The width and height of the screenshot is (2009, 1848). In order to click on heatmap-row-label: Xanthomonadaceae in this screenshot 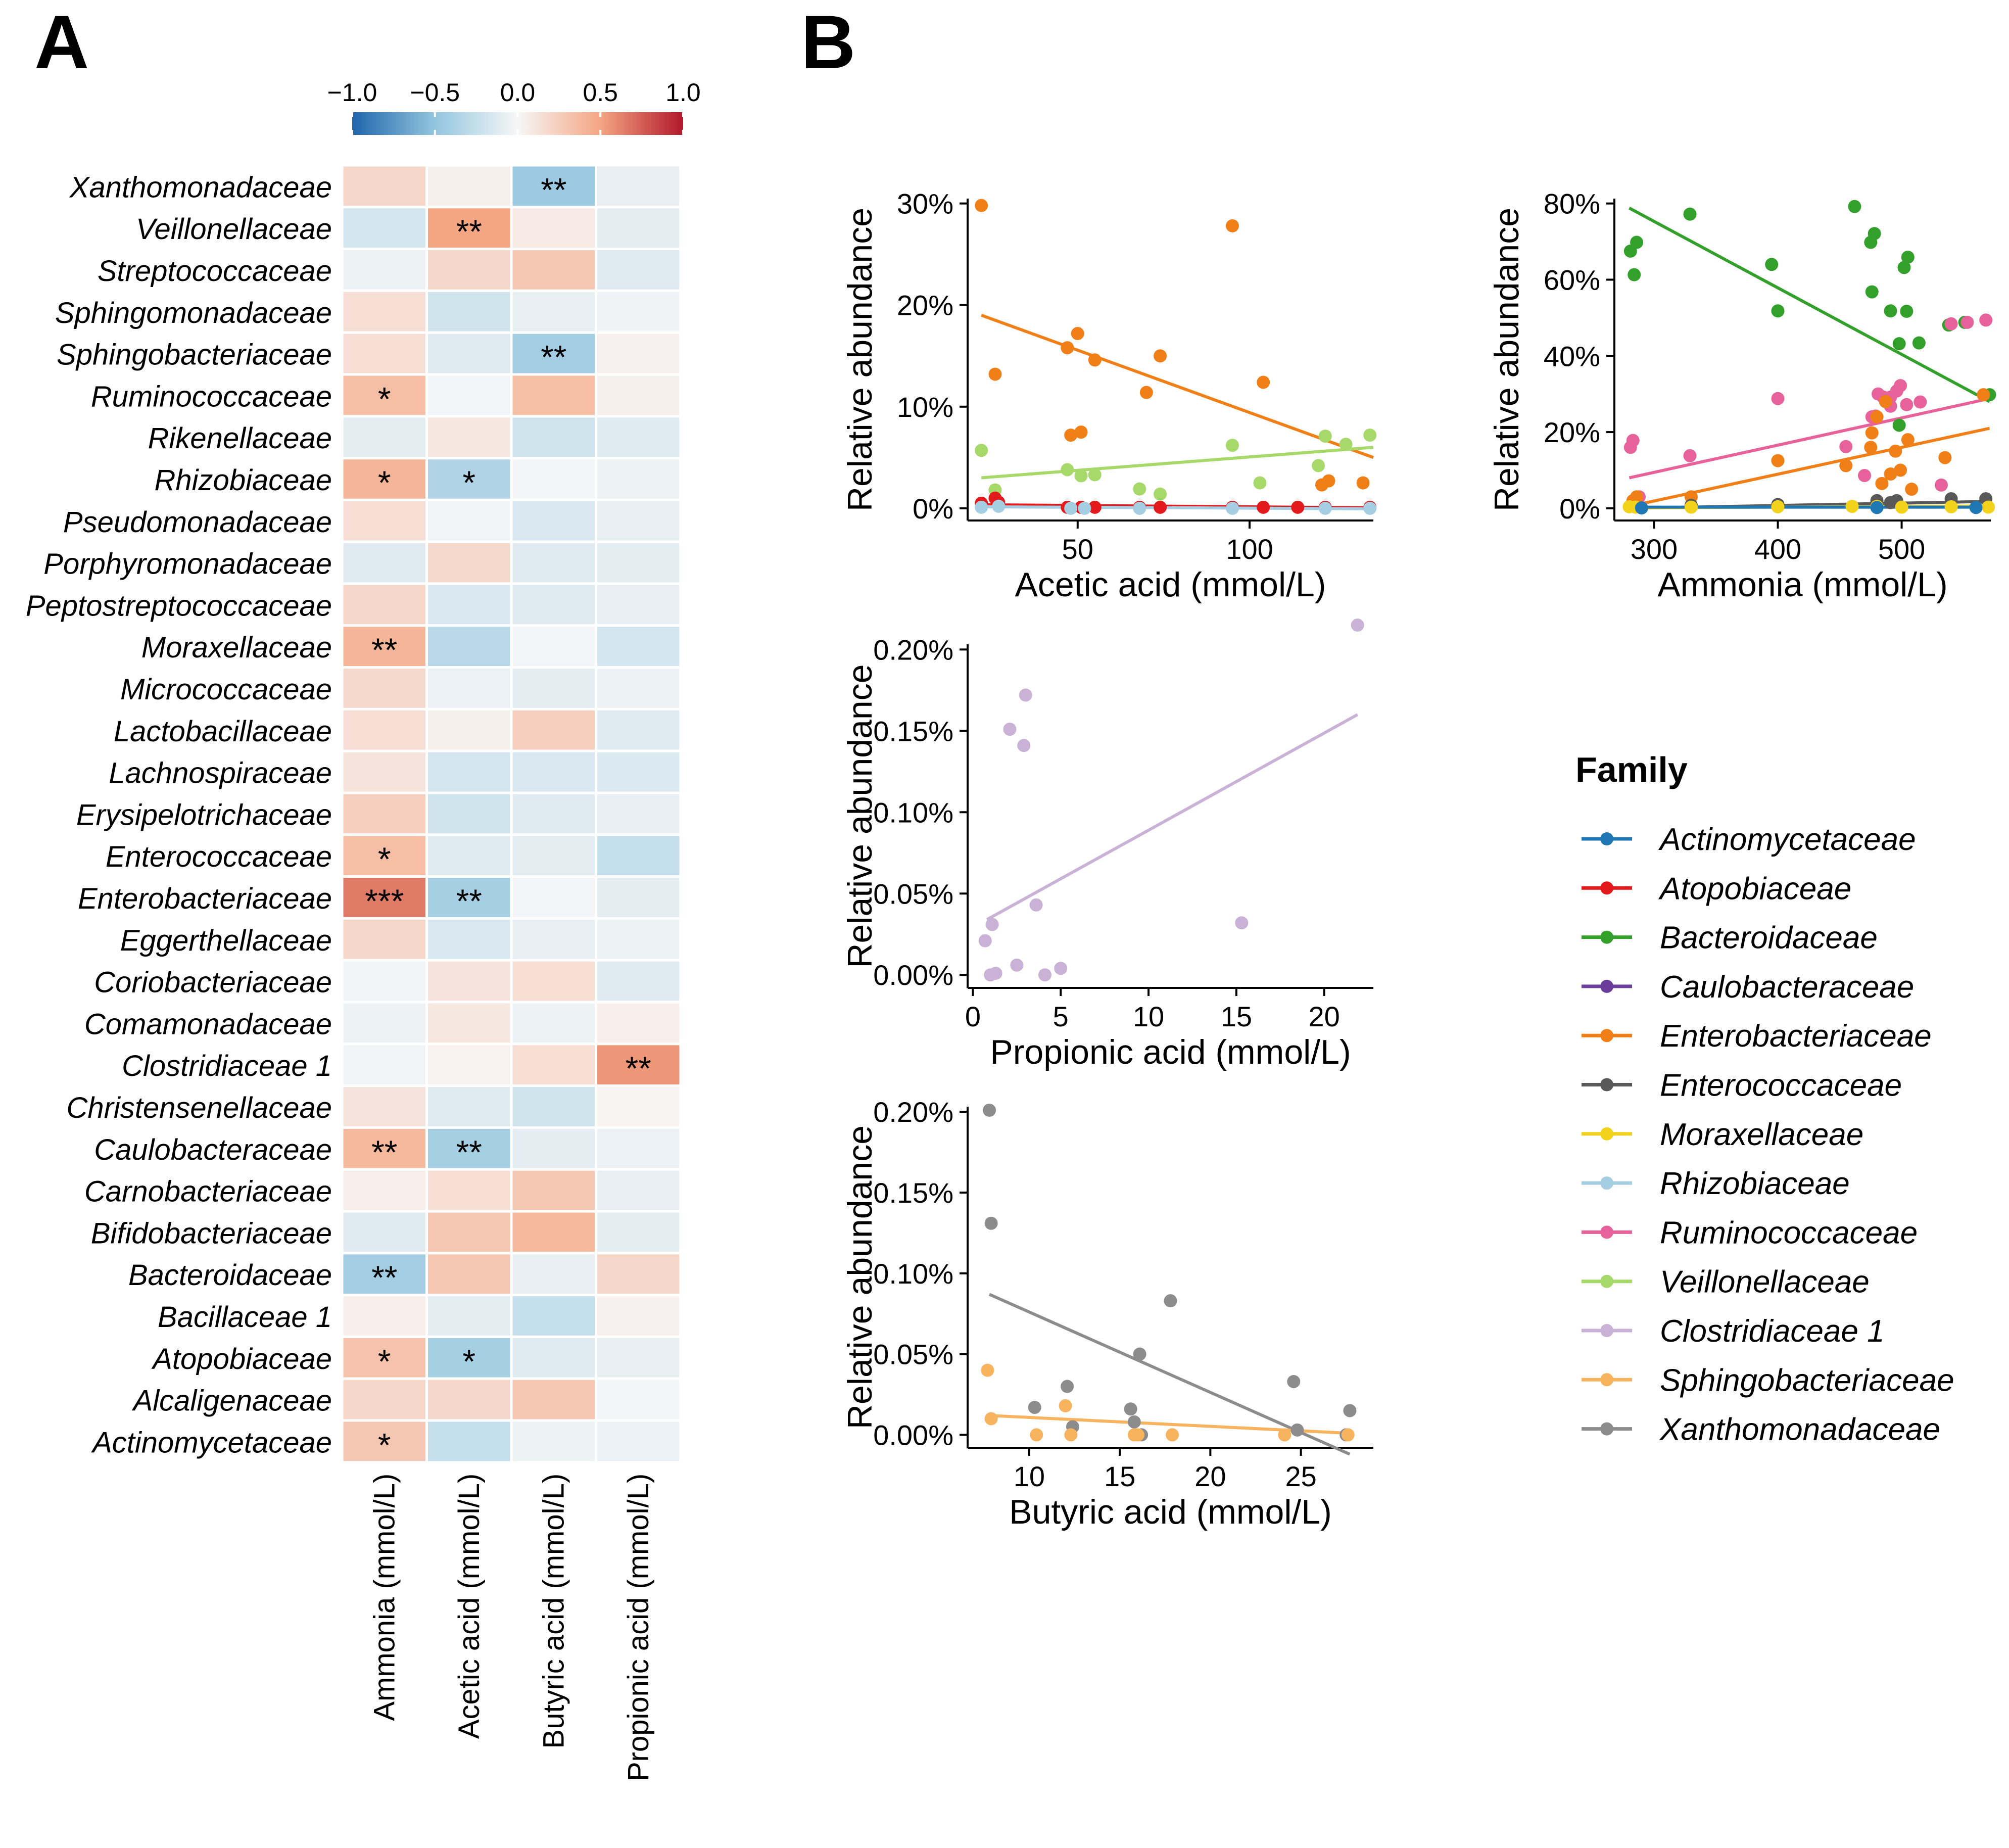, I will do `click(200, 187)`.